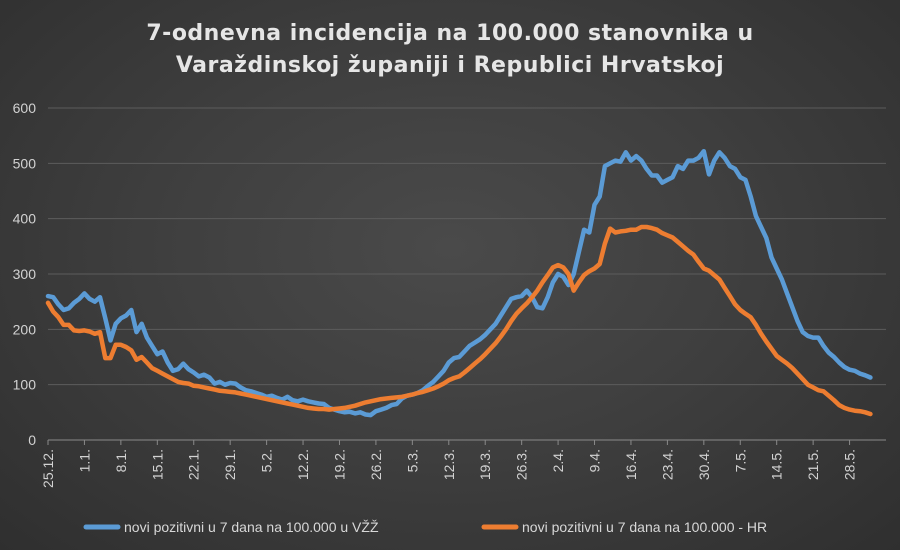 The height and width of the screenshot is (550, 900). Describe the element at coordinates (412, 460) in the screenshot. I see `x-tick-label: 5.3.` at that location.